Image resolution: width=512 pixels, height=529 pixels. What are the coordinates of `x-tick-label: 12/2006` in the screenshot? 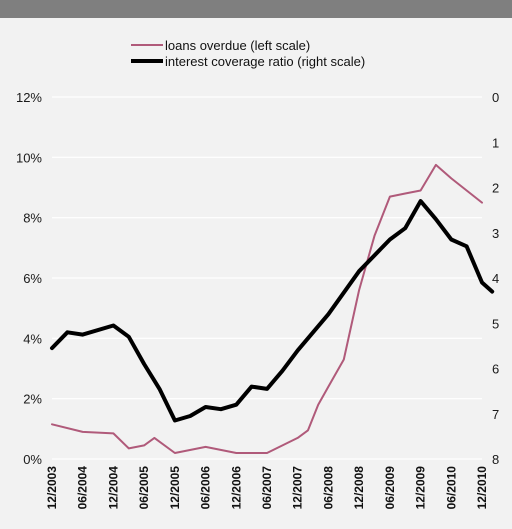 It's located at (236, 488).